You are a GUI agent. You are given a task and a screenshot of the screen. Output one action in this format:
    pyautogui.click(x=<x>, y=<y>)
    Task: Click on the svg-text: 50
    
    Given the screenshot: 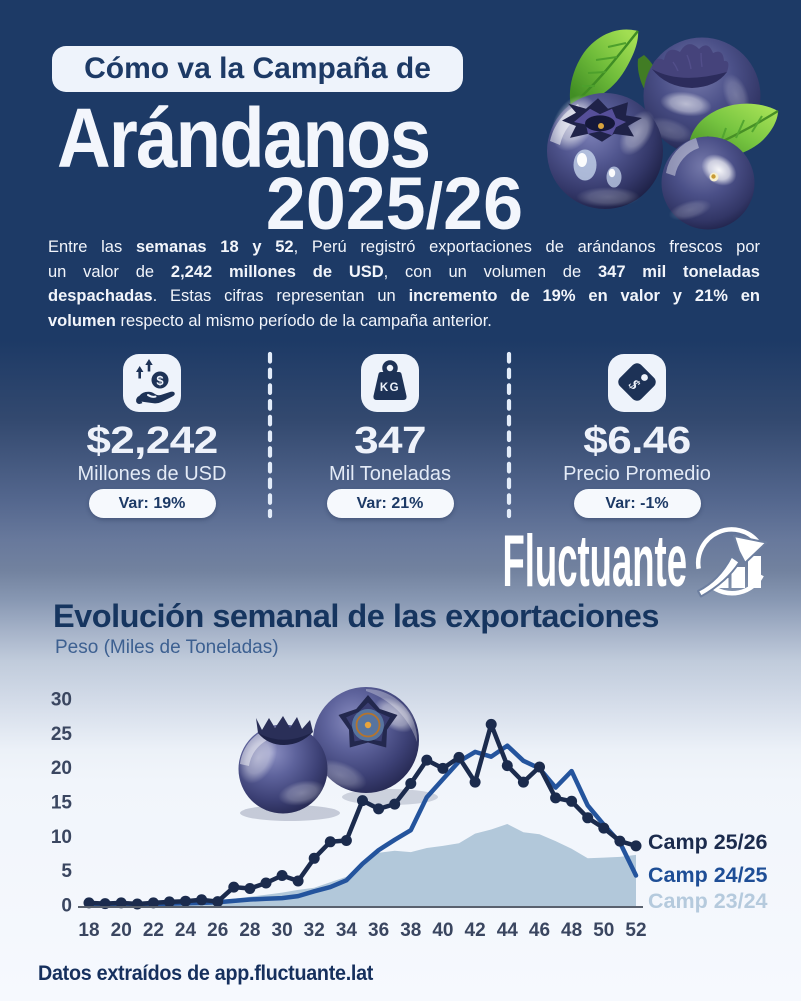 What is the action you would take?
    pyautogui.click(x=603, y=930)
    